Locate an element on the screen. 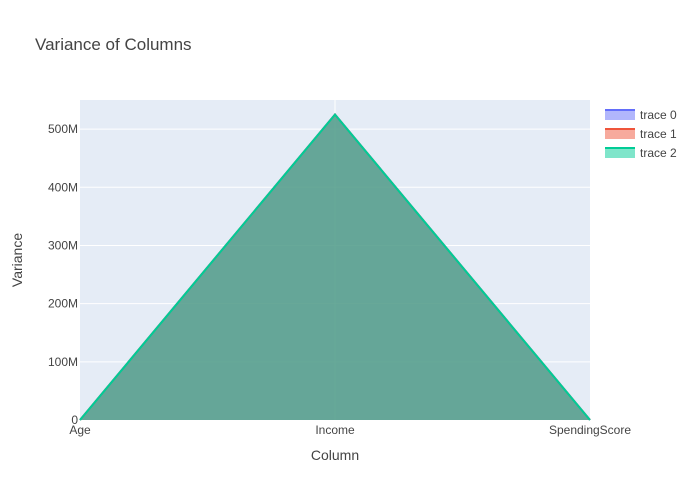 The image size is (700, 500). legend-label: trace 1 is located at coordinates (658, 134).